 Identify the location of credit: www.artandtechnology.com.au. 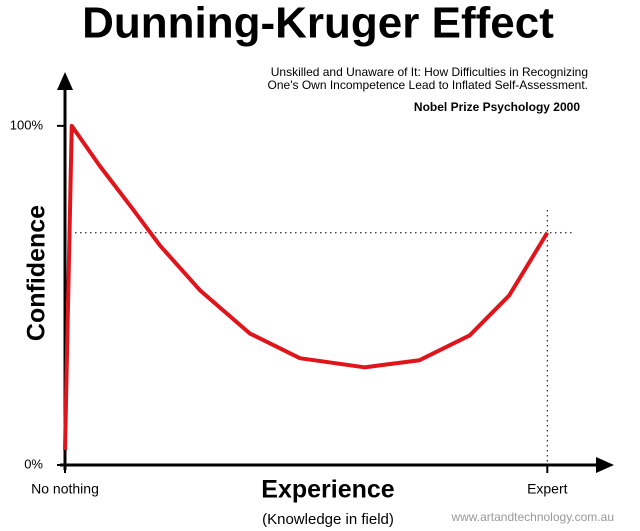
(532, 517).